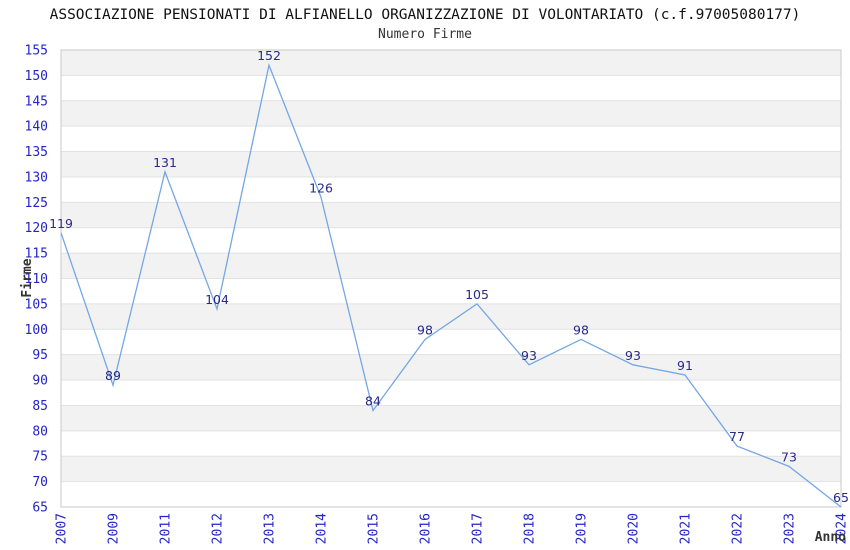 This screenshot has width=850, height=550. Describe the element at coordinates (40, 381) in the screenshot. I see `y-tick-label: 90` at that location.